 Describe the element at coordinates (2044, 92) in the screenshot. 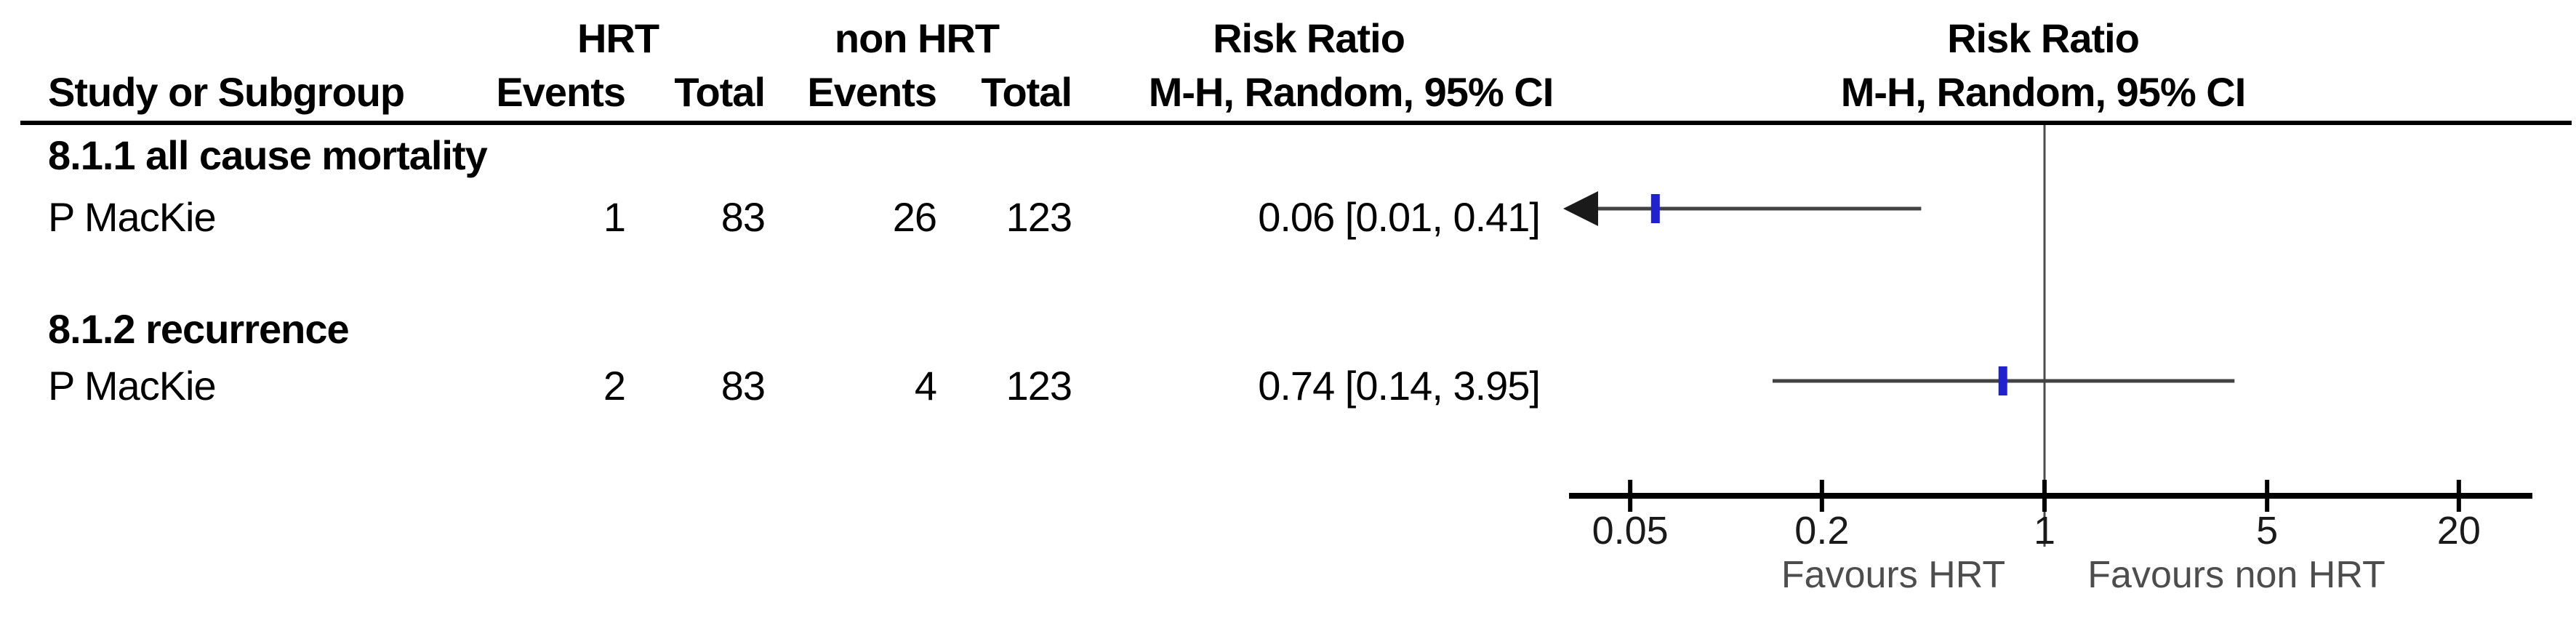

I see `plot-header-effect-method: M-H, Random, 95% CI` at that location.